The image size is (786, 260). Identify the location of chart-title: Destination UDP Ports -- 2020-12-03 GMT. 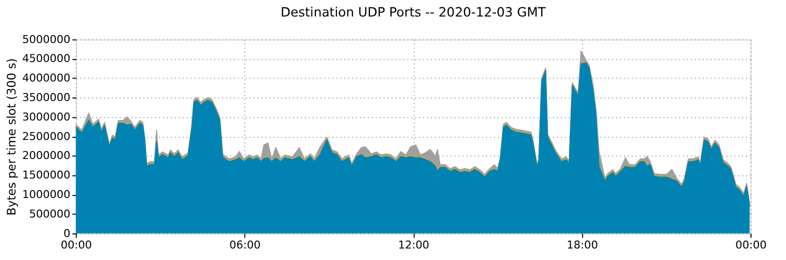
(413, 13).